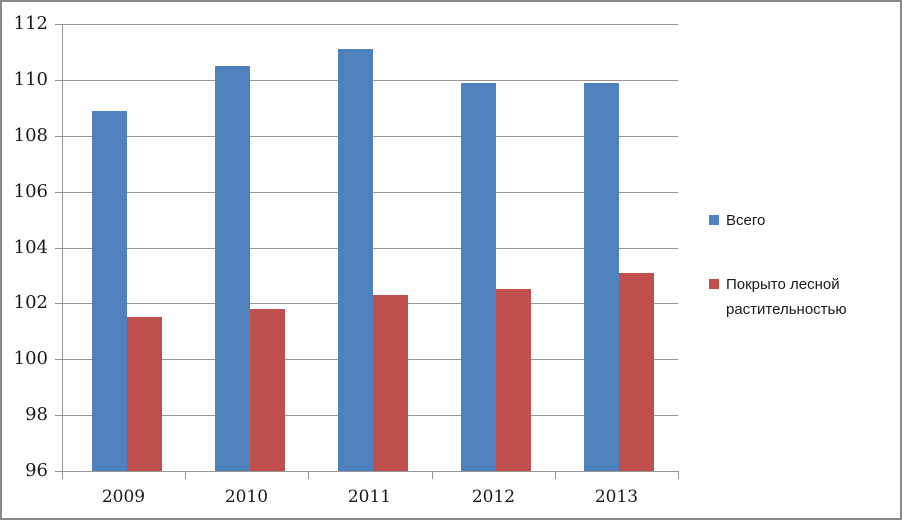 This screenshot has height=527, width=902. I want to click on x-tick-label: 2012, so click(493, 497).